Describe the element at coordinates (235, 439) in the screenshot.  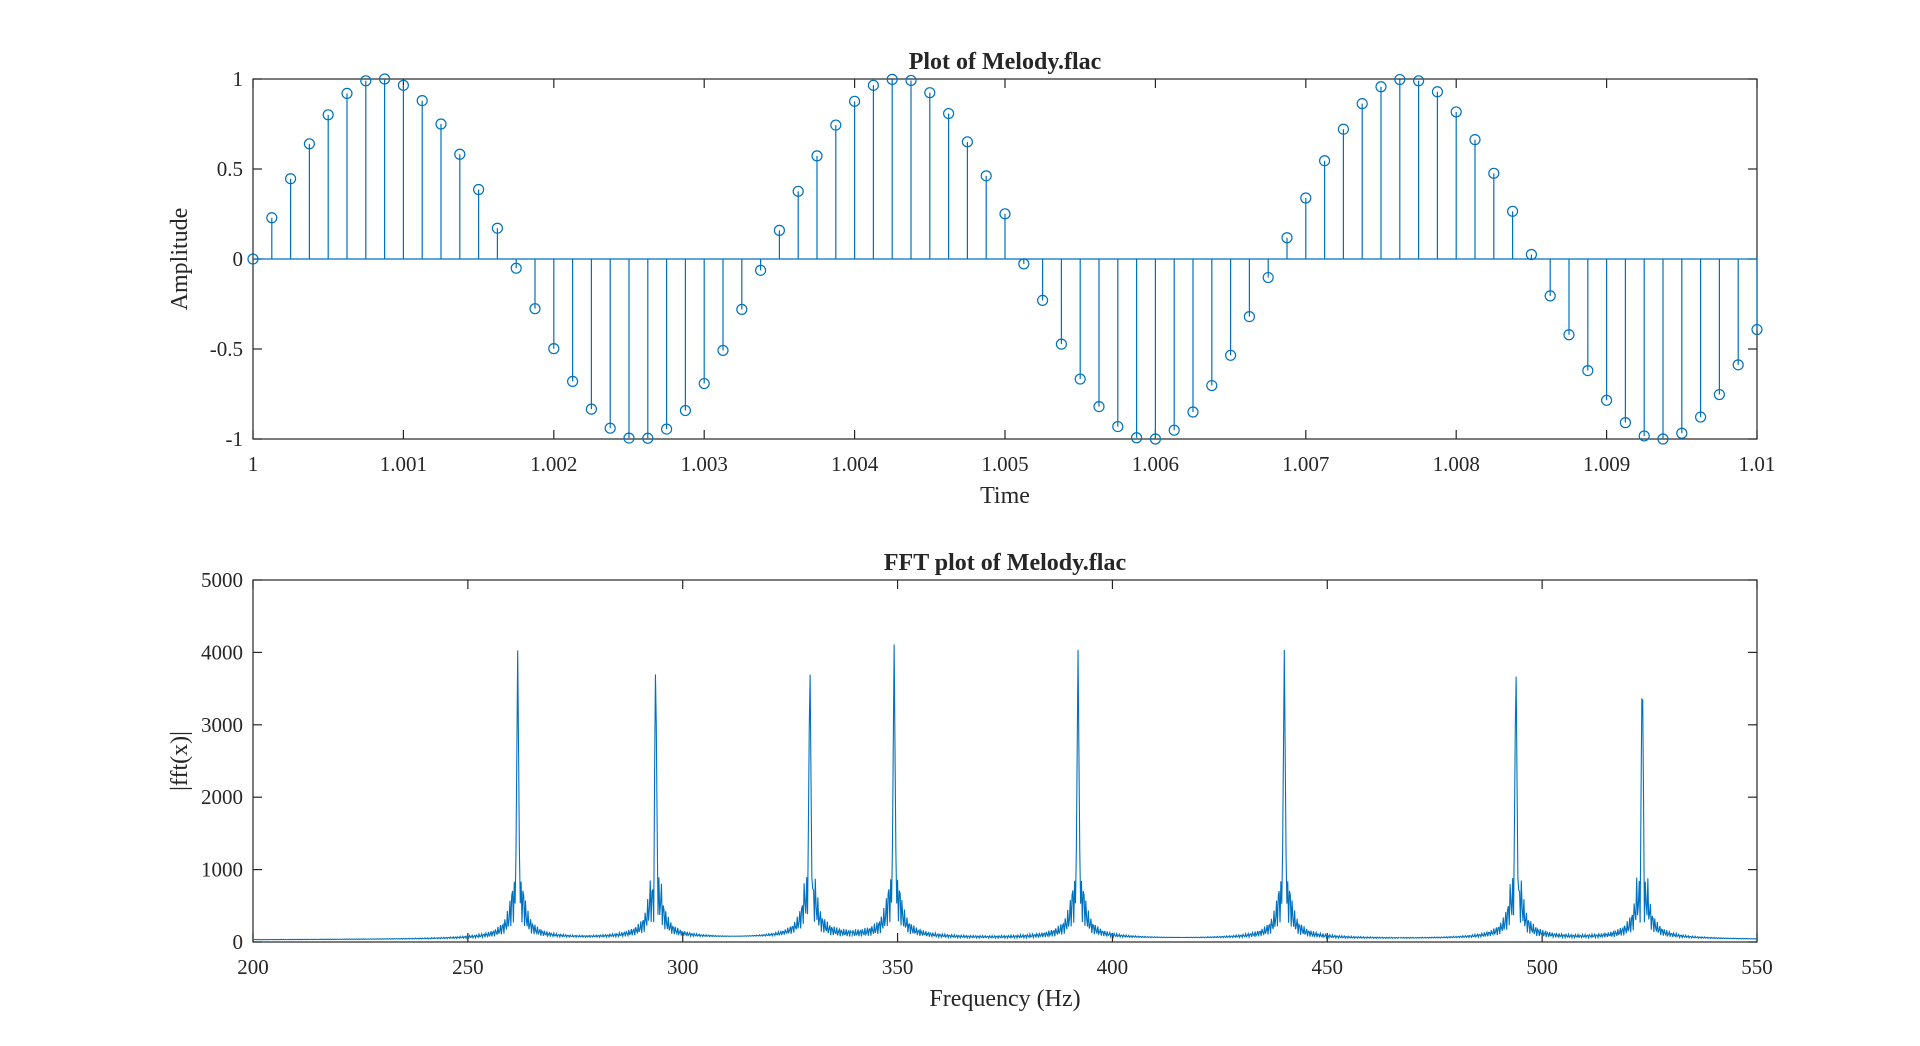
I see `y-tick-label: -1` at that location.